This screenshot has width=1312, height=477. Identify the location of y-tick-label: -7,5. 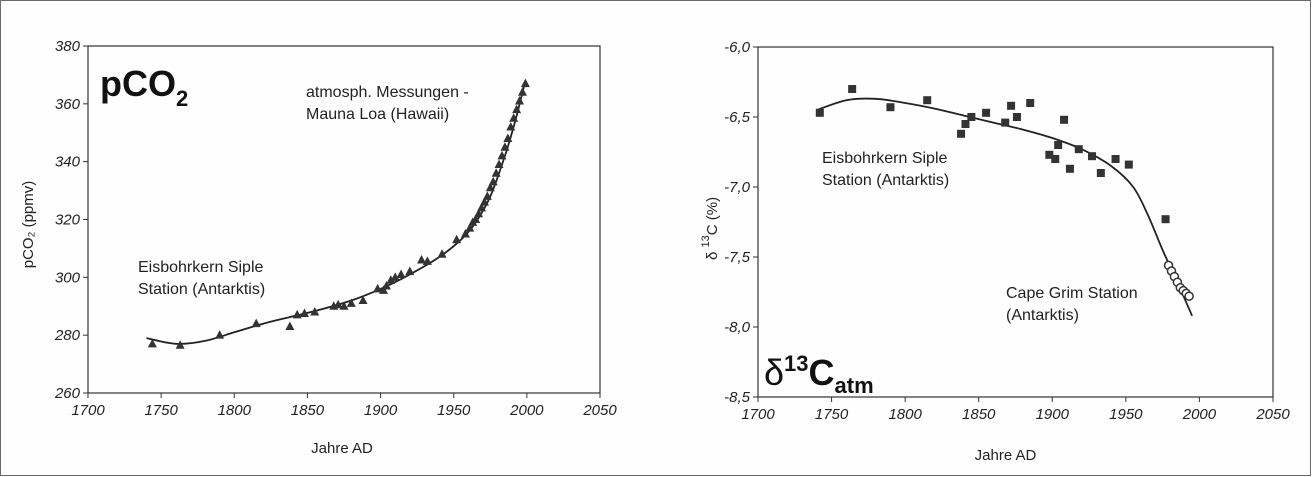
(737, 257).